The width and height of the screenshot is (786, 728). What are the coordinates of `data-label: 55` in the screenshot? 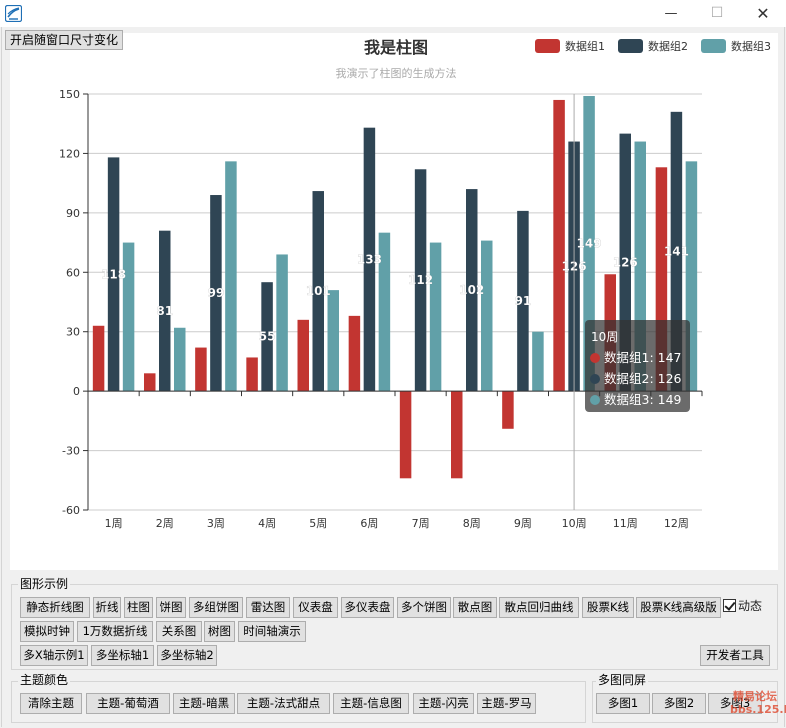 It's located at (267, 337).